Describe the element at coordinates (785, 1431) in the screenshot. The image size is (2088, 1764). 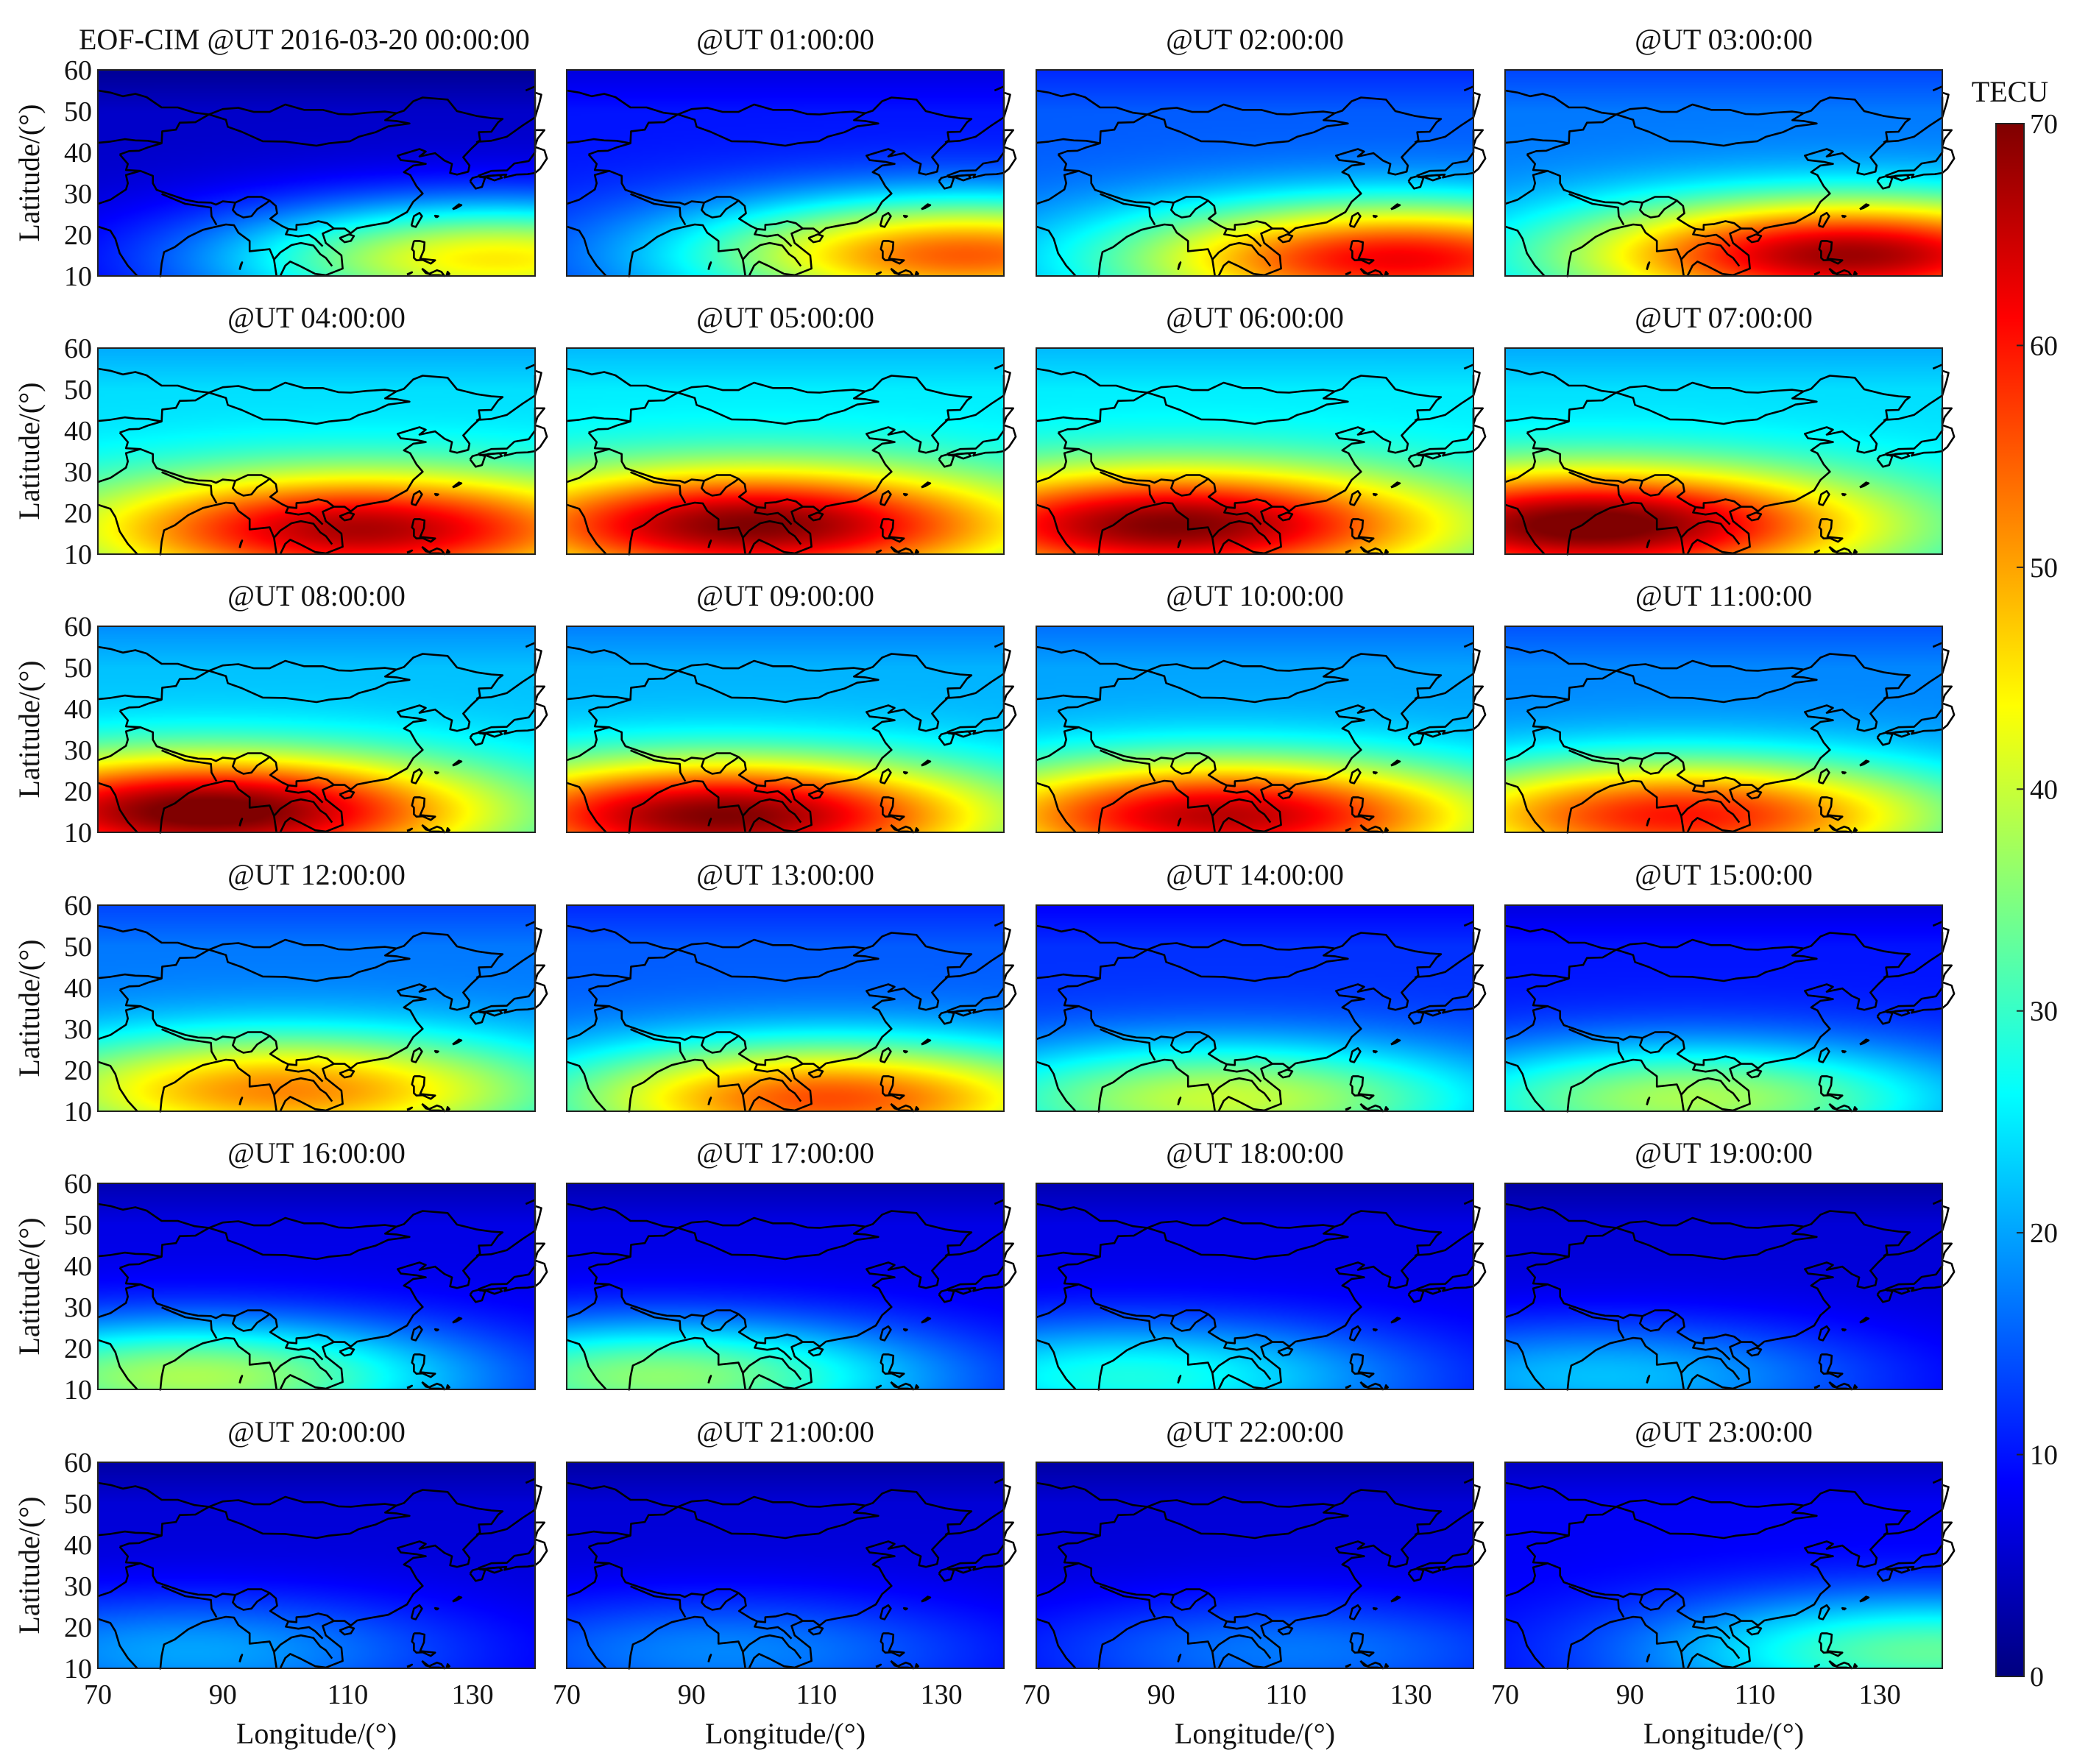
I see `panel-title: @UT 21:00:00` at that location.